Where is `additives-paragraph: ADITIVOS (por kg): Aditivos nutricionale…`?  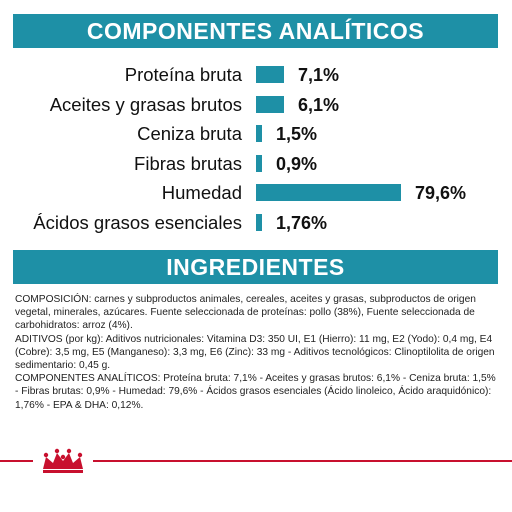
additives-paragraph: ADITIVOS (por kg): Aditivos nutricionale… is located at coordinates (255, 352).